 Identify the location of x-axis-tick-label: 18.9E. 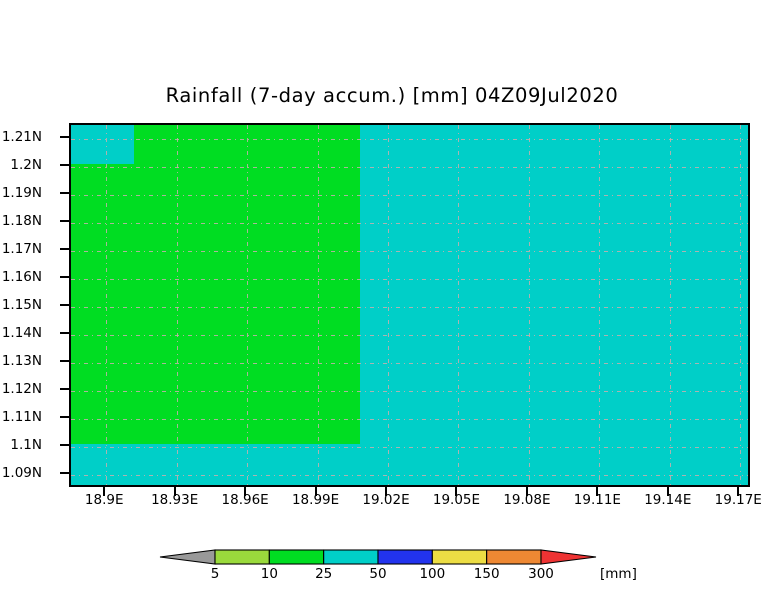
(104, 500).